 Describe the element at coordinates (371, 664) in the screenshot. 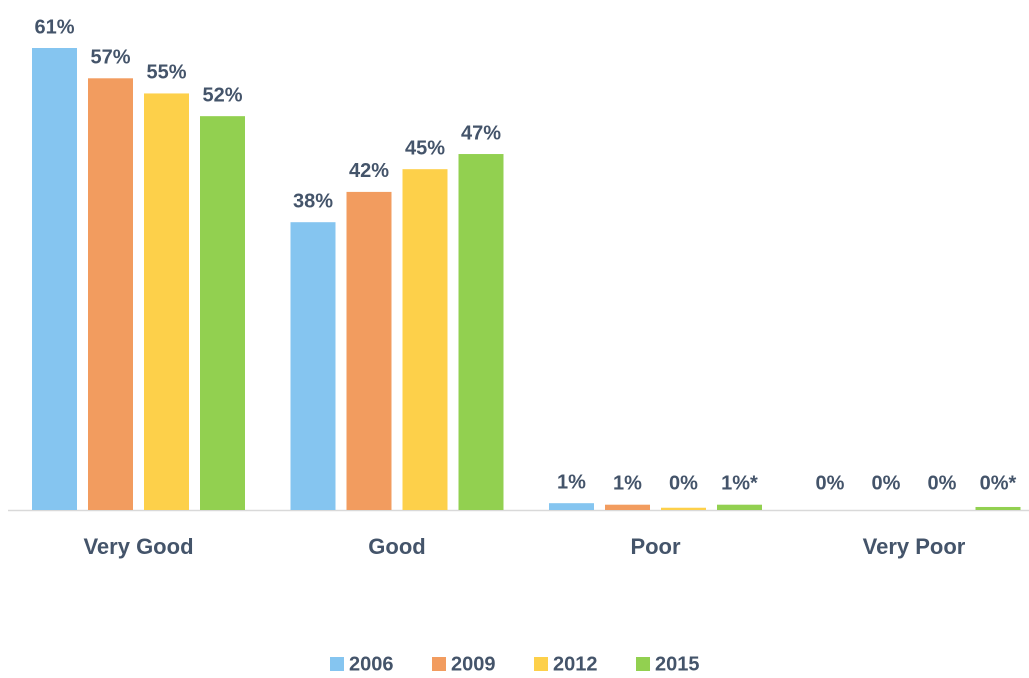

I see `legend-label: 2006` at that location.